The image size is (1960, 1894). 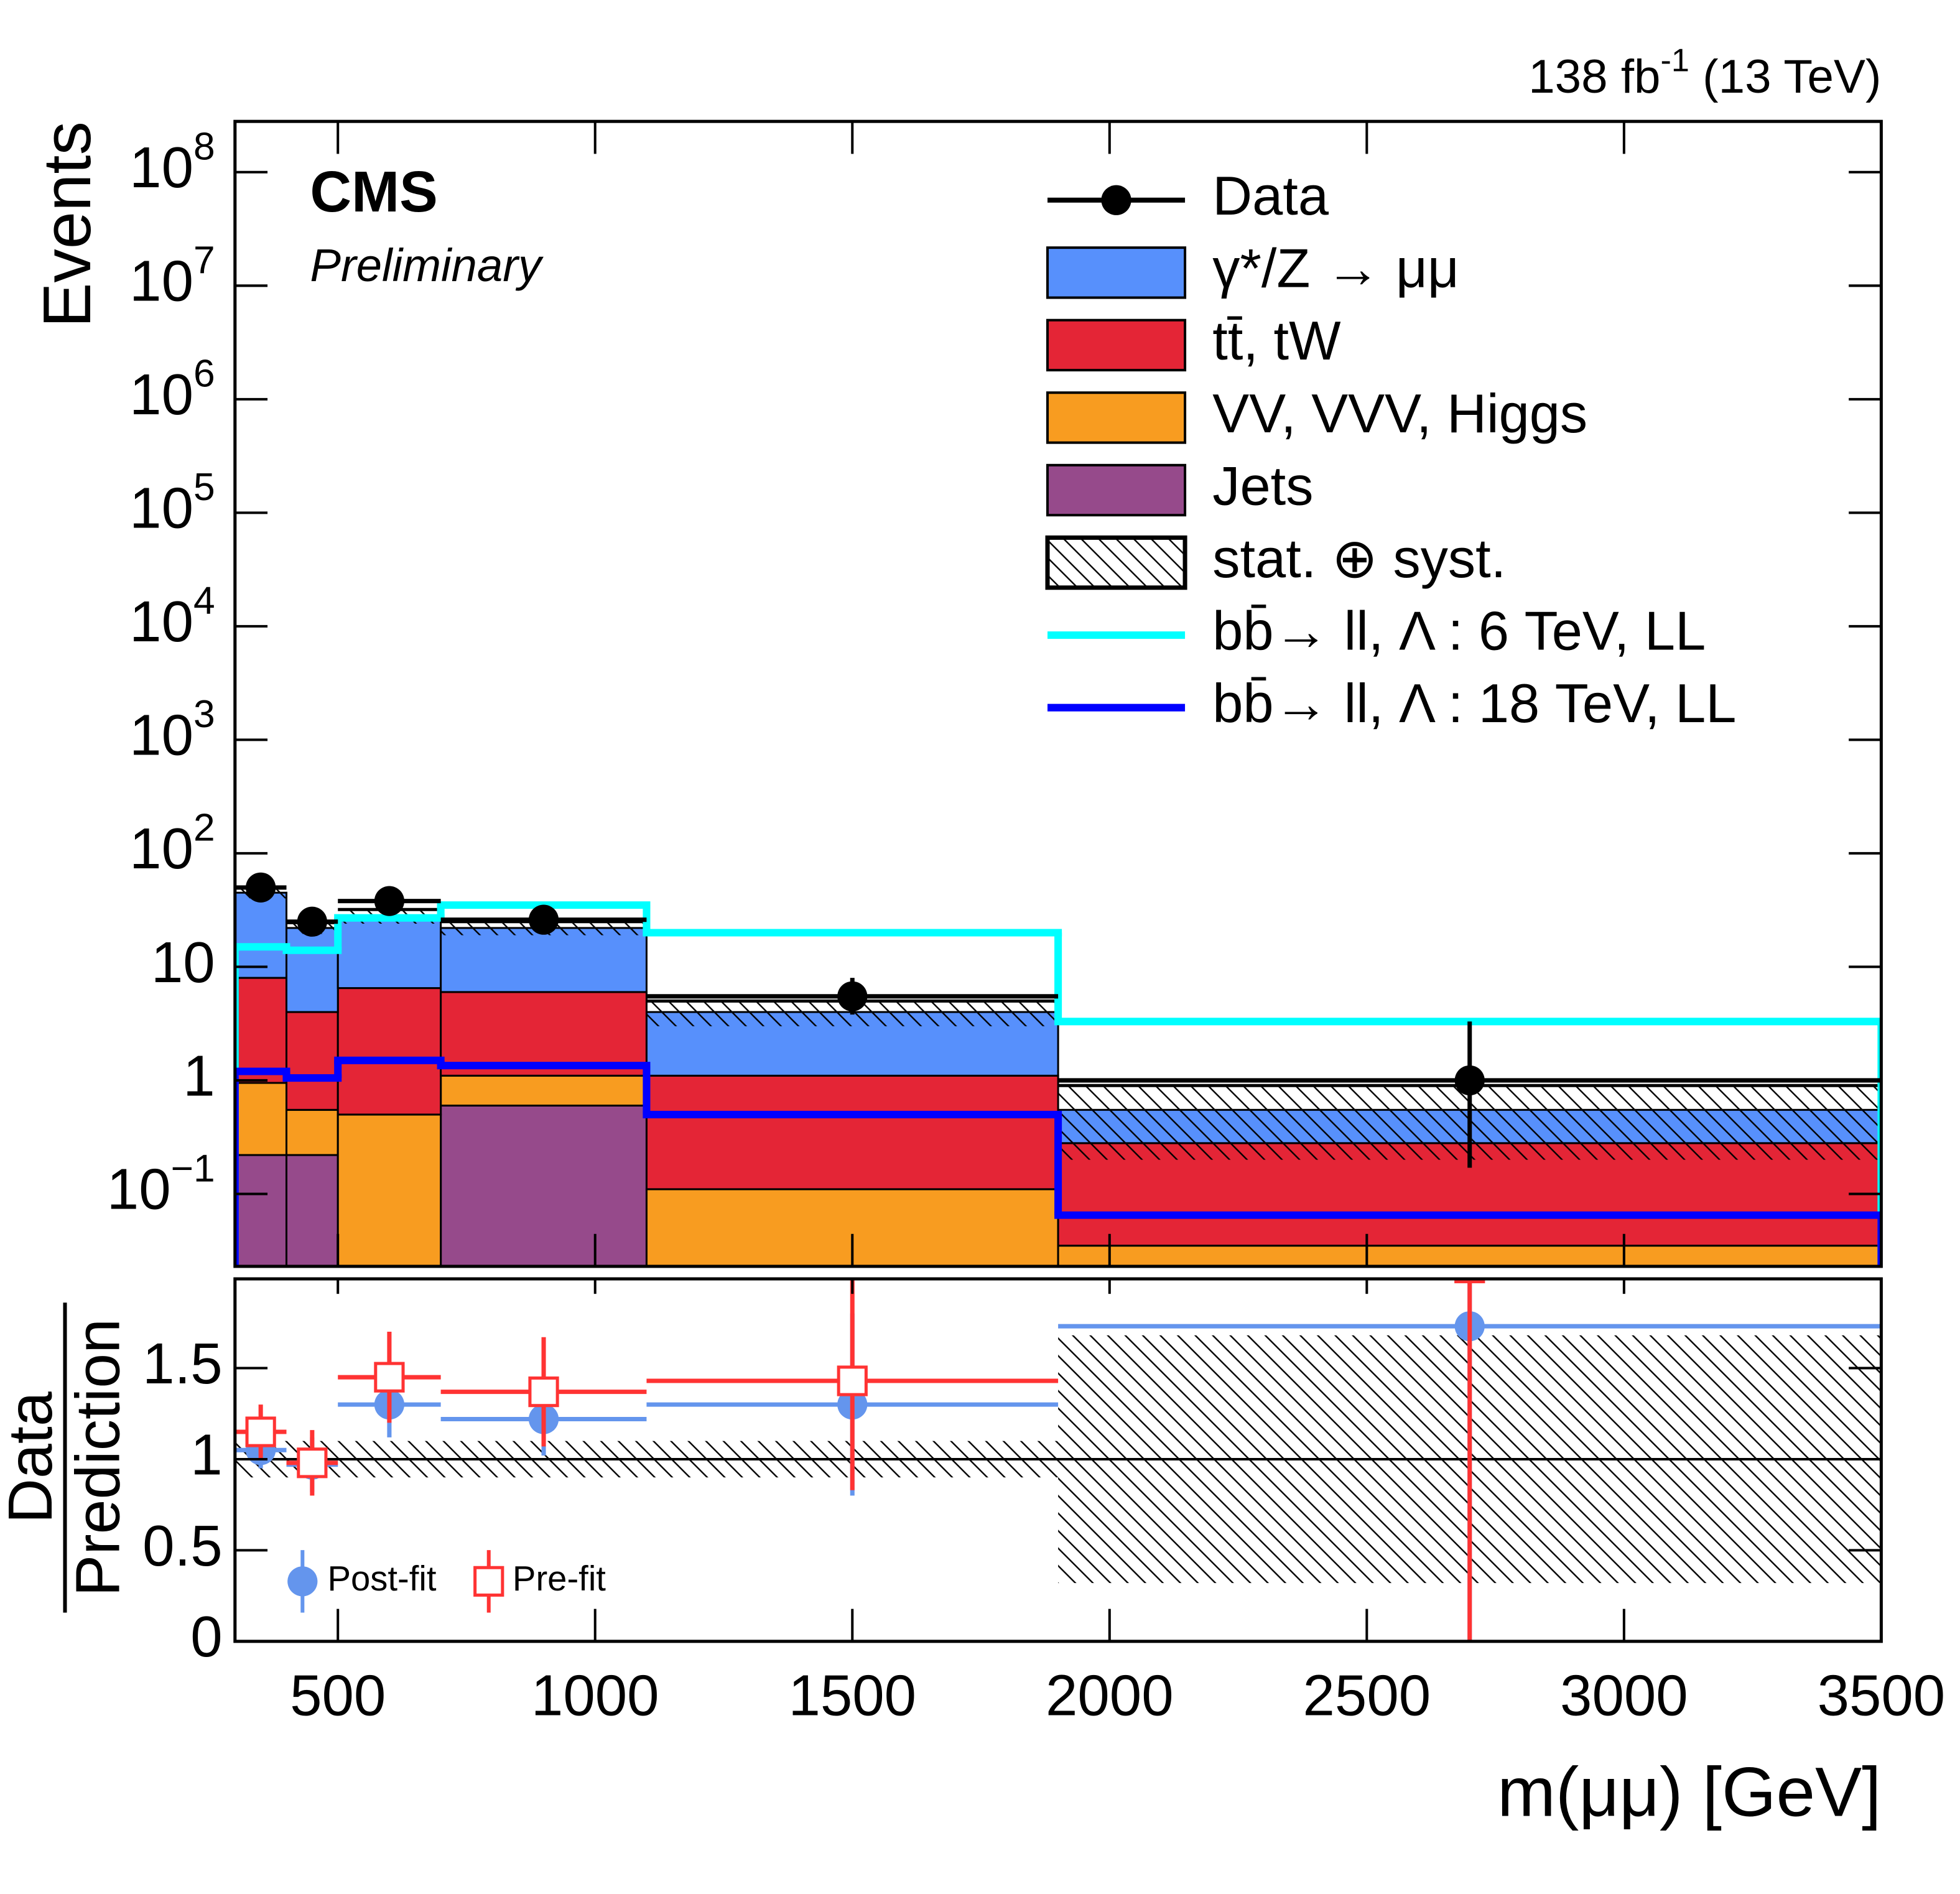 What do you see at coordinates (373, 191) in the screenshot?
I see `experiment-label: CMS` at bounding box center [373, 191].